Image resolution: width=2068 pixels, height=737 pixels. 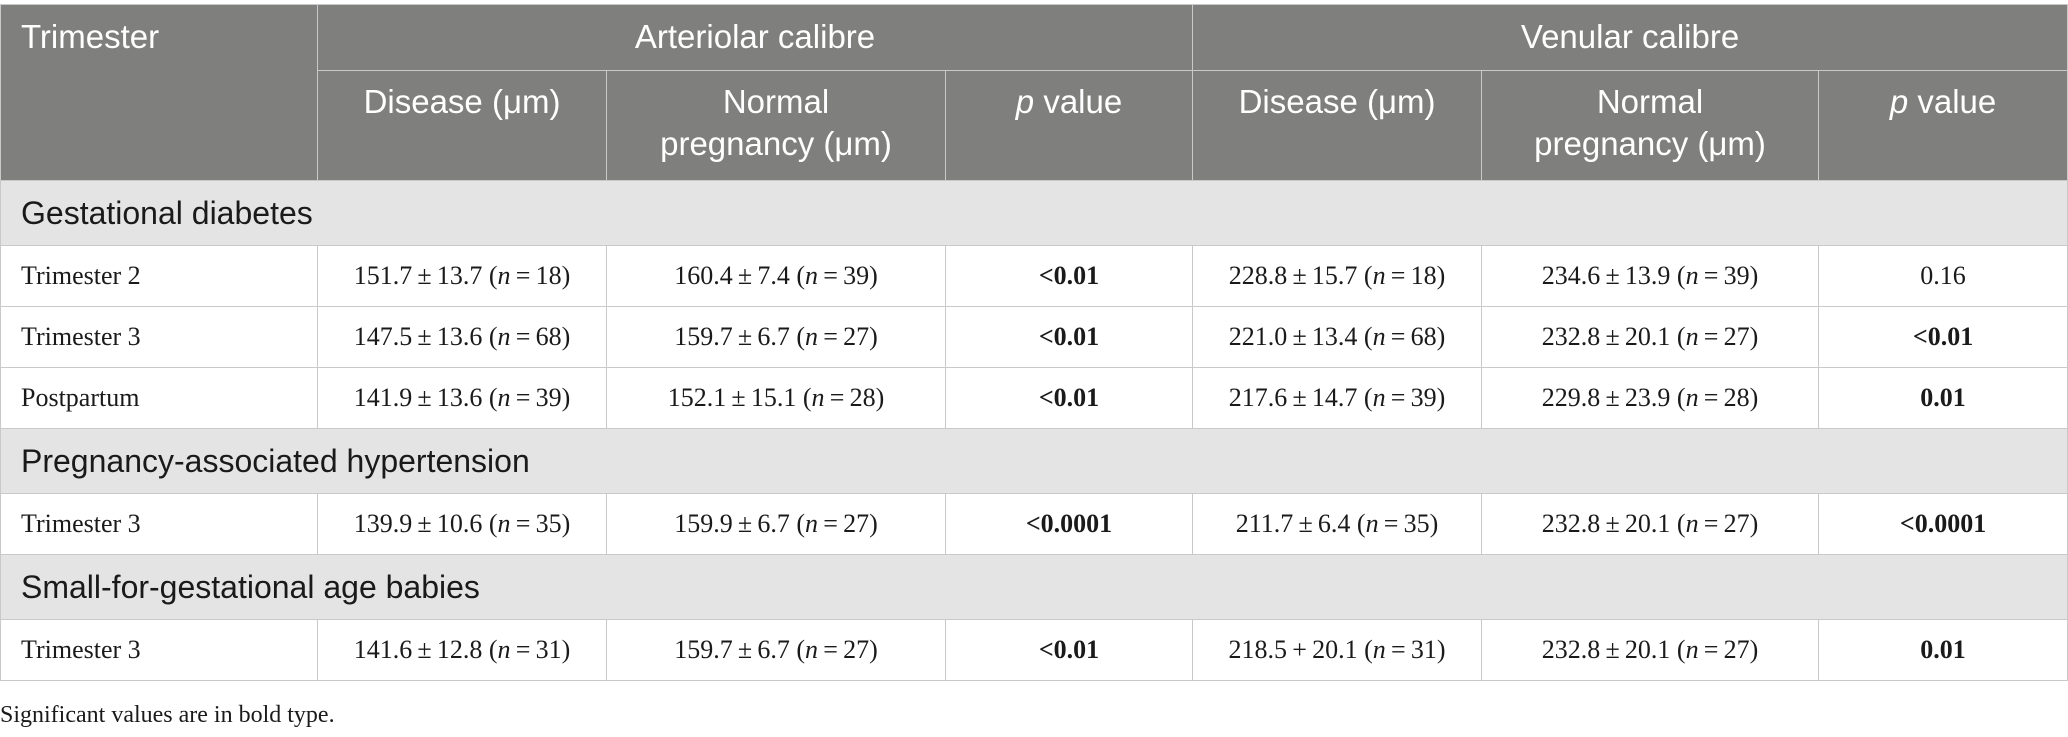 What do you see at coordinates (462, 337) in the screenshot?
I see `cell-art-disease: 147.5 ± 13.6 (n = 68)` at bounding box center [462, 337].